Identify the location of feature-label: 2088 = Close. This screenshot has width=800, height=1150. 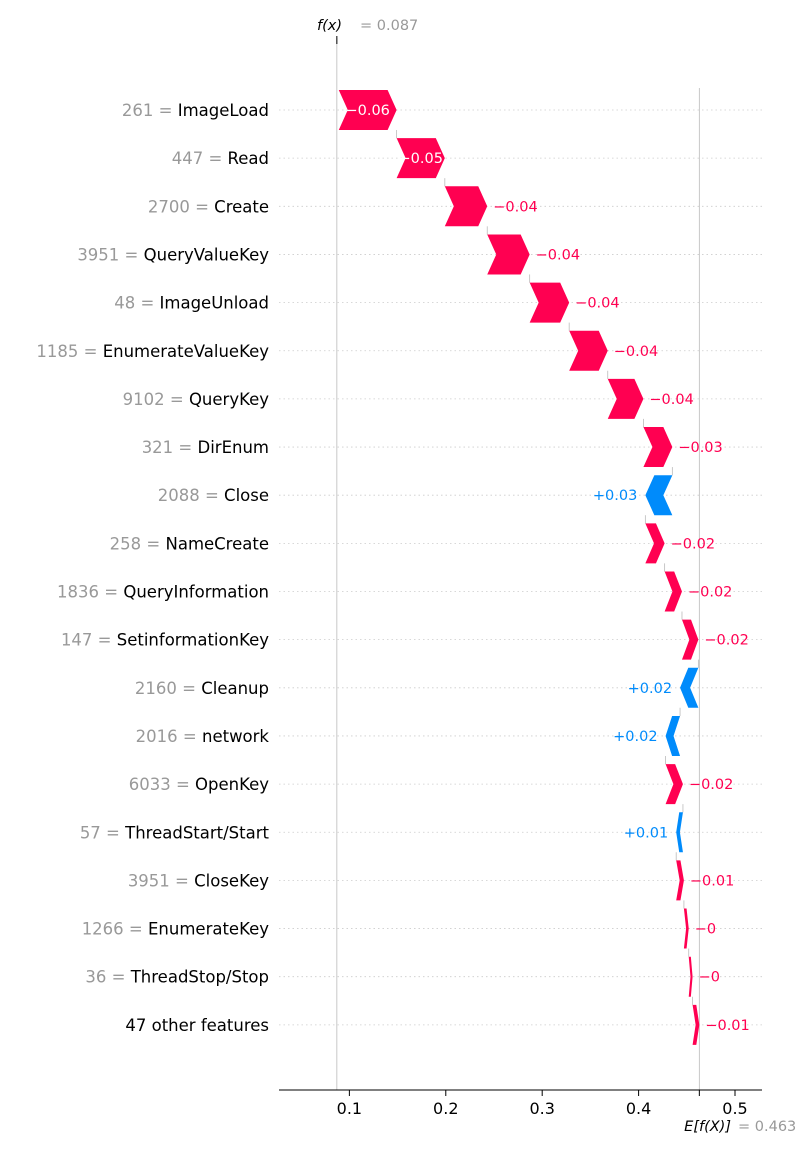
(213, 495).